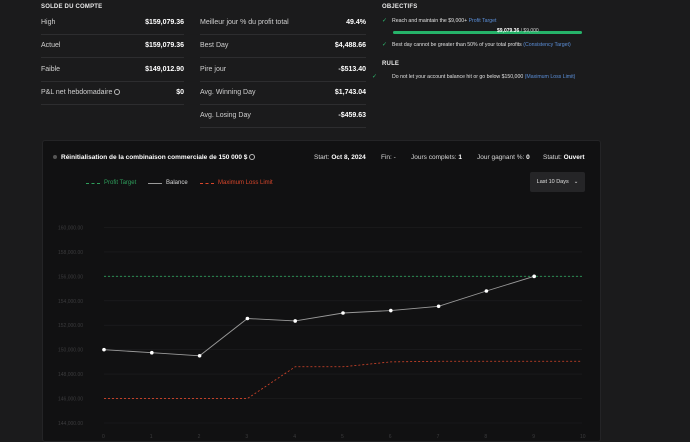  I want to click on stat-value: $1,743.04, so click(350, 92).